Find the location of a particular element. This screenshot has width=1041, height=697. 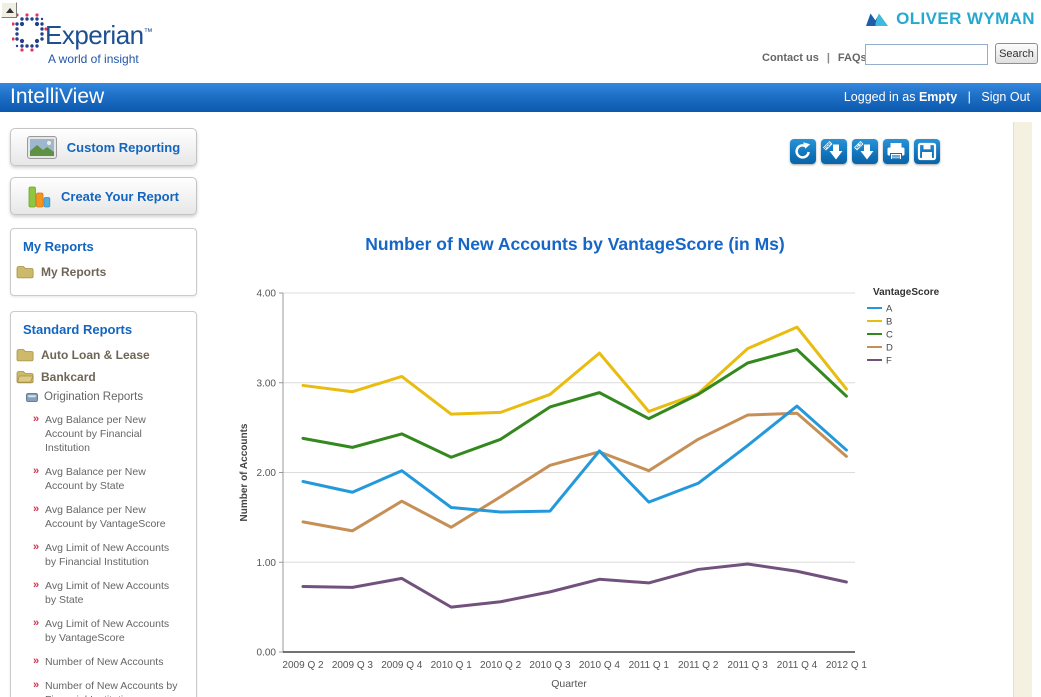

report-link: » Avg Balance per New Account by State is located at coordinates (105, 479).